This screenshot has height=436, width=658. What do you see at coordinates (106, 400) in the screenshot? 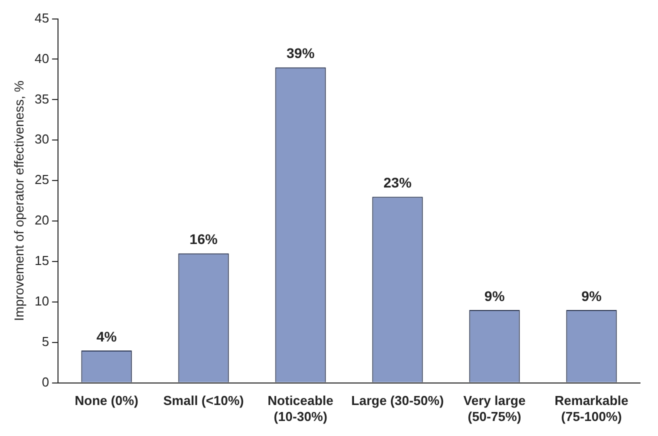
I see `x-tick-label: None (0%)` at bounding box center [106, 400].